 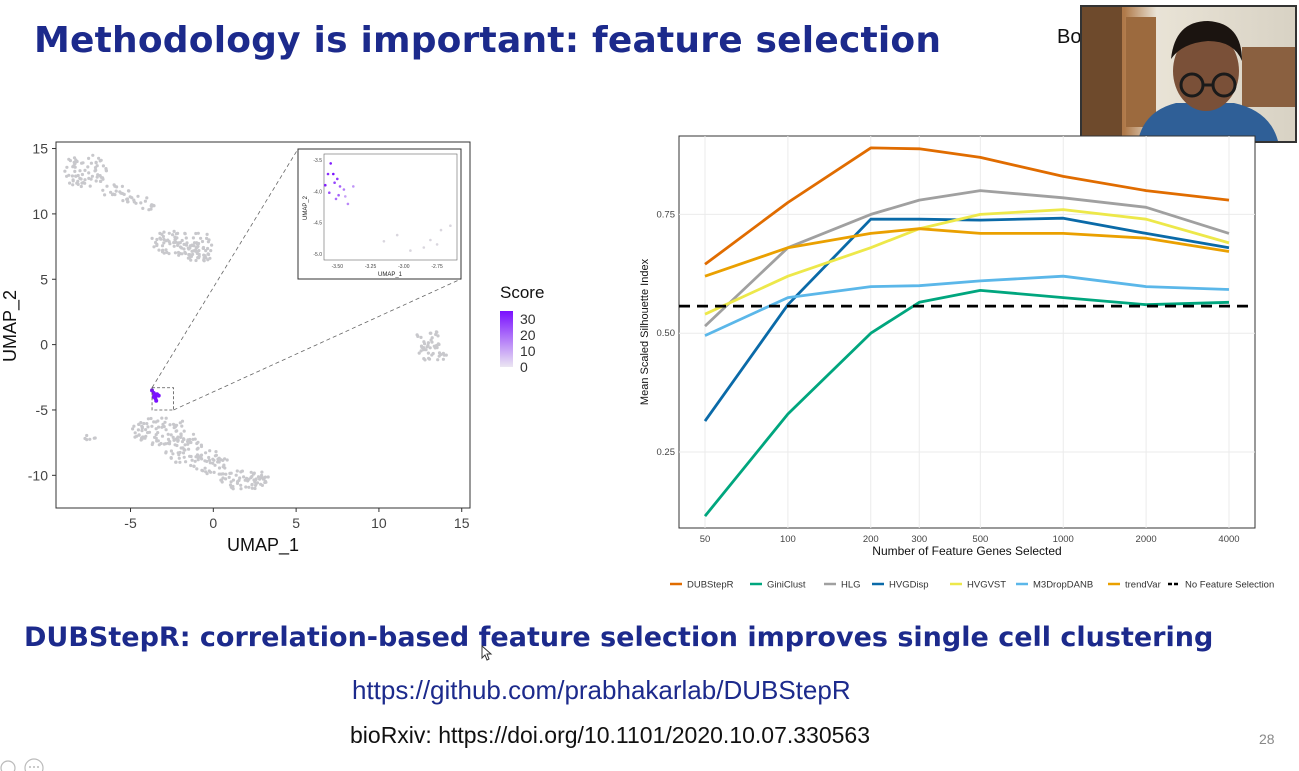 What do you see at coordinates (263, 545) in the screenshot?
I see `umap-x-axis-label: UMAP_1` at bounding box center [263, 545].